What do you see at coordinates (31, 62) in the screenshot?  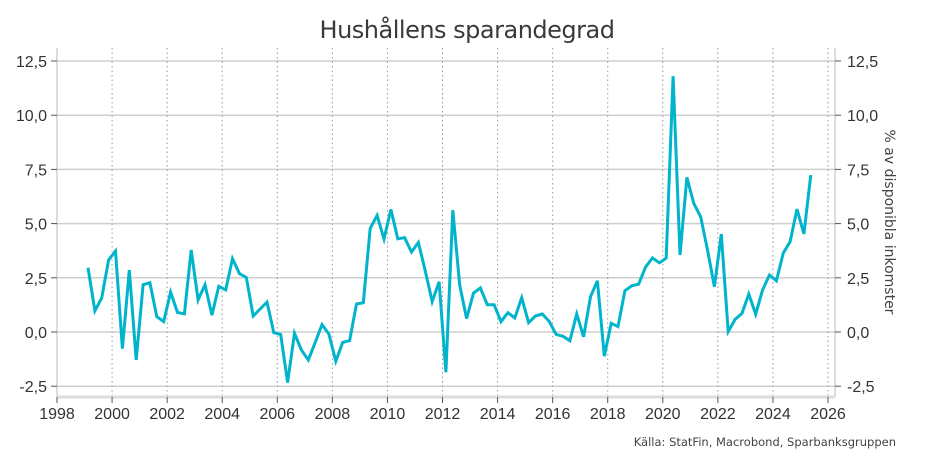 I see `y-tick-label-left: 12,5` at bounding box center [31, 62].